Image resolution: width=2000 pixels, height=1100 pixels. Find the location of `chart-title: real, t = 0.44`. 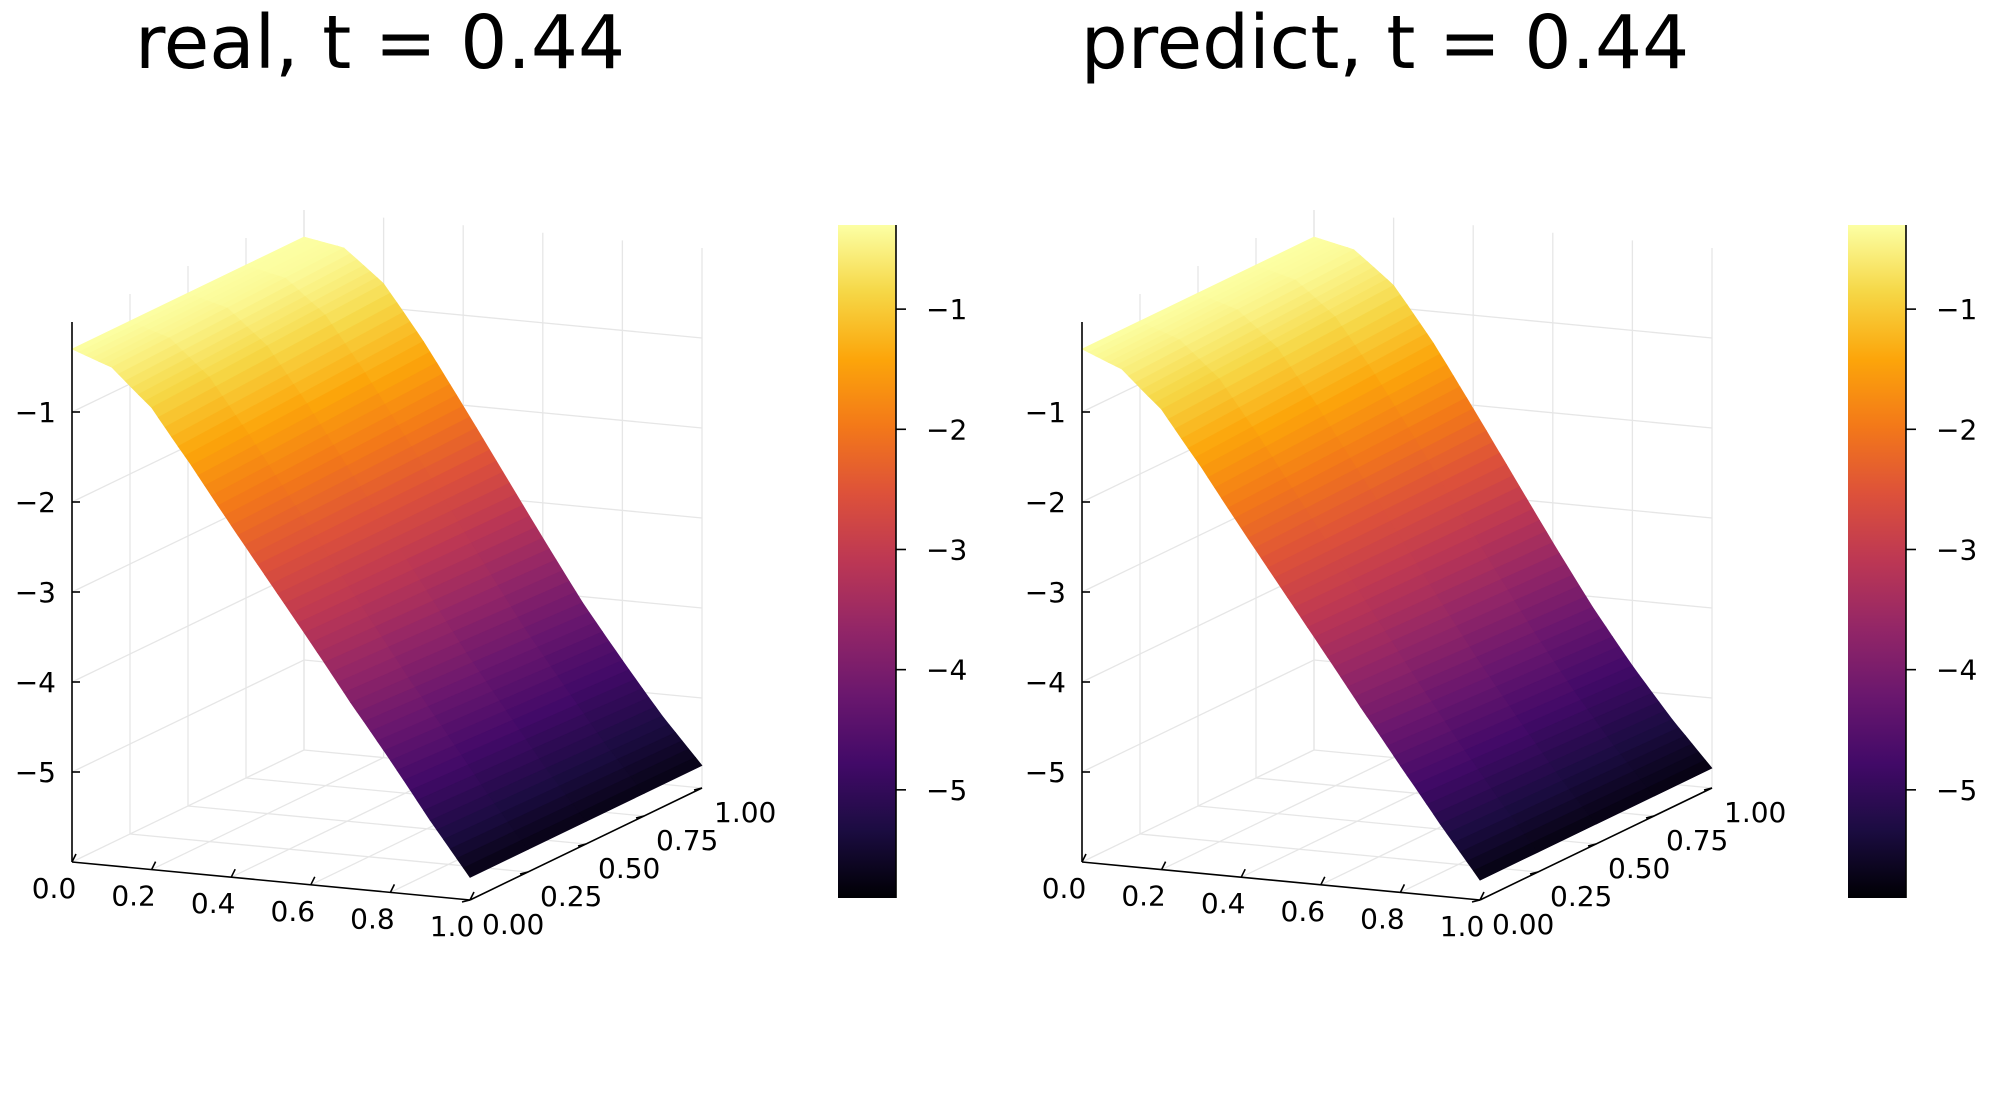

chart-title: real, t = 0.44 is located at coordinates (380, 43).